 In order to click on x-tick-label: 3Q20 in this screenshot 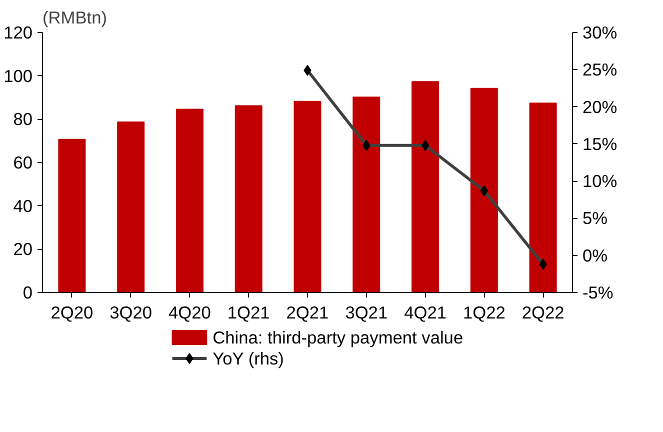, I will do `click(131, 312)`.